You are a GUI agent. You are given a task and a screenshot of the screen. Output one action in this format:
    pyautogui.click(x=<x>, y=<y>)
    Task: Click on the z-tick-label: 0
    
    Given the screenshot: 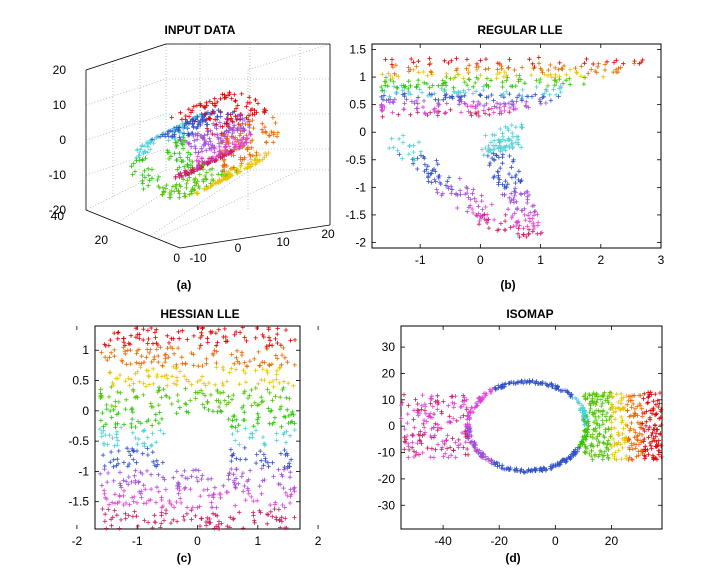 What is the action you would take?
    pyautogui.click(x=62, y=140)
    